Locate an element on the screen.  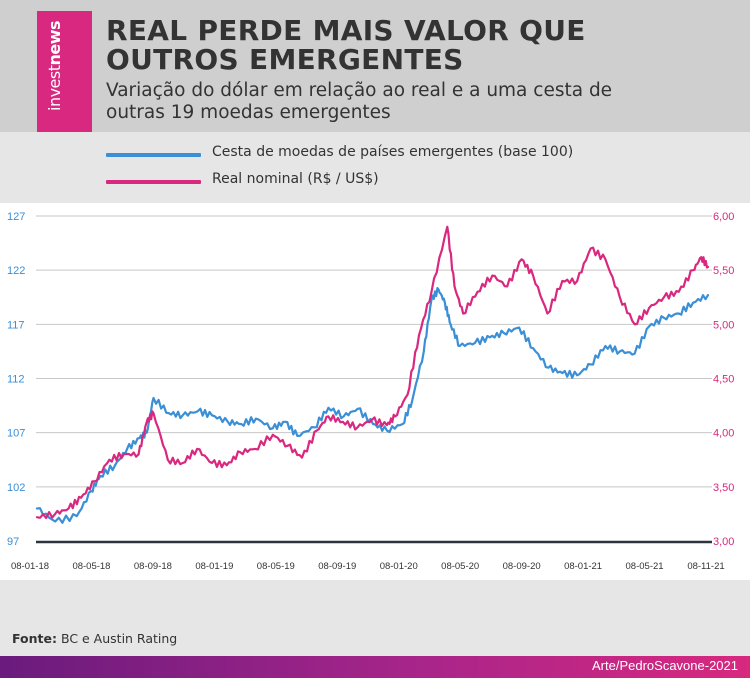
y-left-tick-label: 127 is located at coordinates (16, 217).